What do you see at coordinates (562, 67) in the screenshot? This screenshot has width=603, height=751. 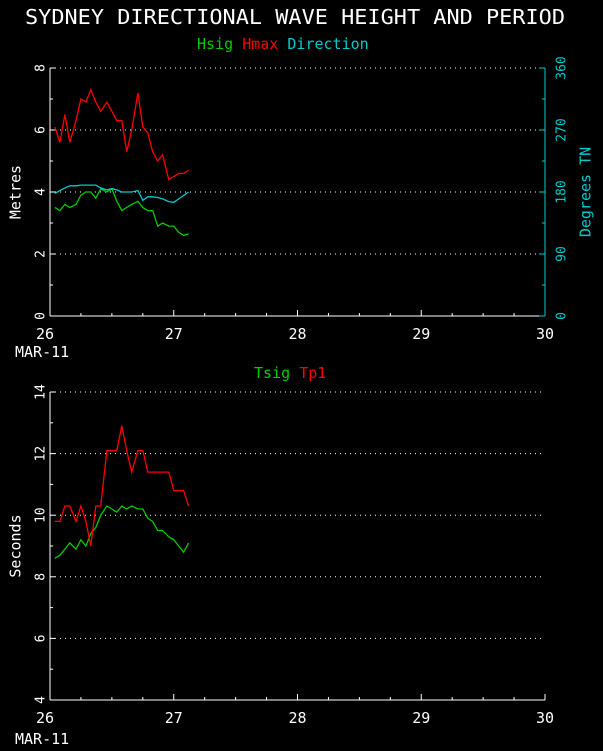 I see `y2-tick-label: 360` at bounding box center [562, 67].